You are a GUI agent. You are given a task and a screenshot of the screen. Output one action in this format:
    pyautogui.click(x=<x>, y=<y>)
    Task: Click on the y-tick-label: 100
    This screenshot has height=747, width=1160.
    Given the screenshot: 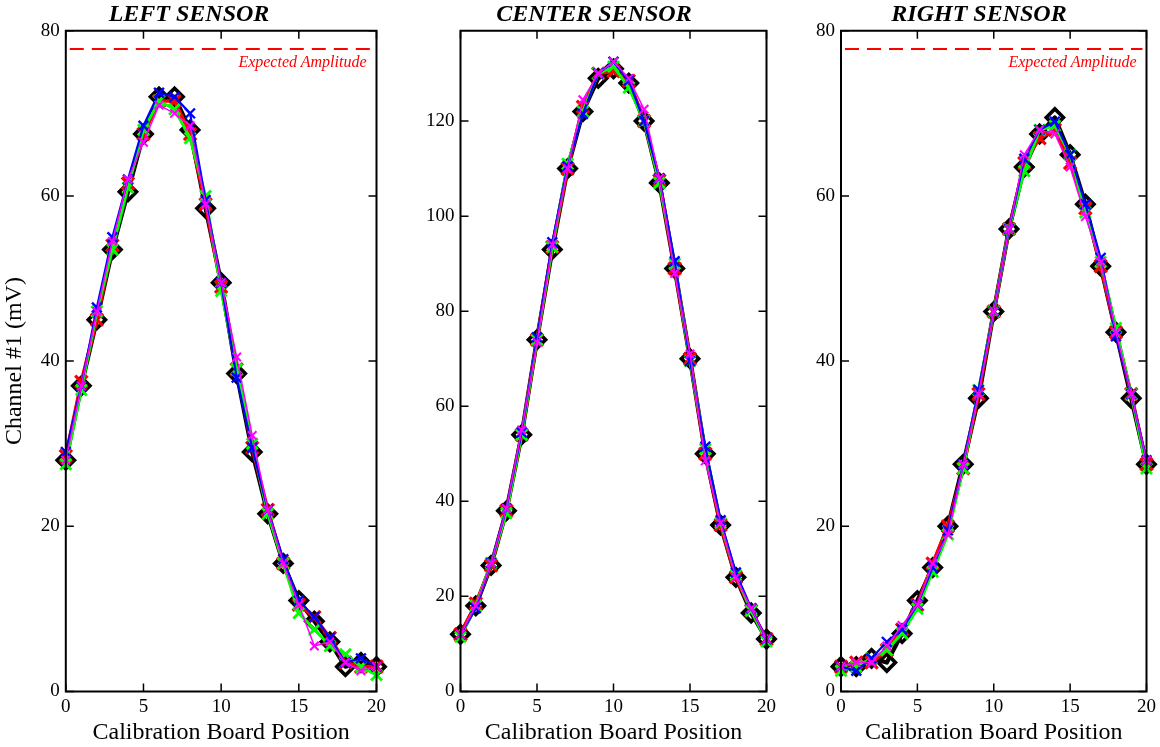 What is the action you would take?
    pyautogui.click(x=440, y=215)
    